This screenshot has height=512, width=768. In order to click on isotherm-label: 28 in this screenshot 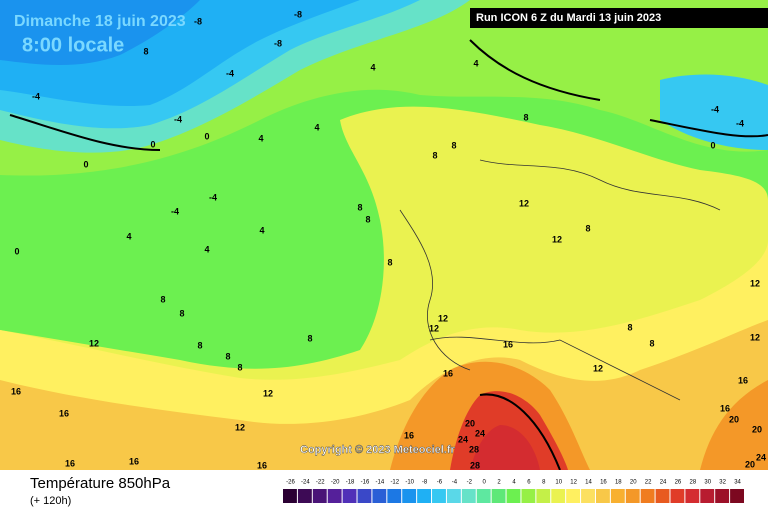, I will do `click(474, 449)`.